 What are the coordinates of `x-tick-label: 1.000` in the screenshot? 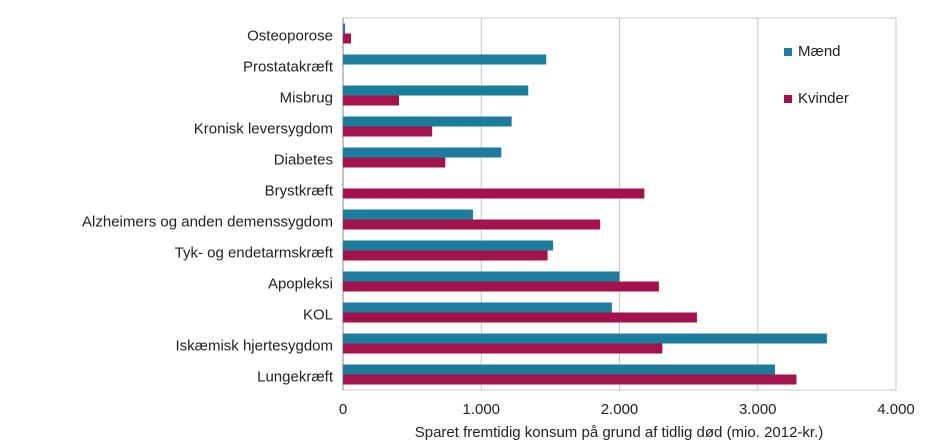 It's located at (481, 409).